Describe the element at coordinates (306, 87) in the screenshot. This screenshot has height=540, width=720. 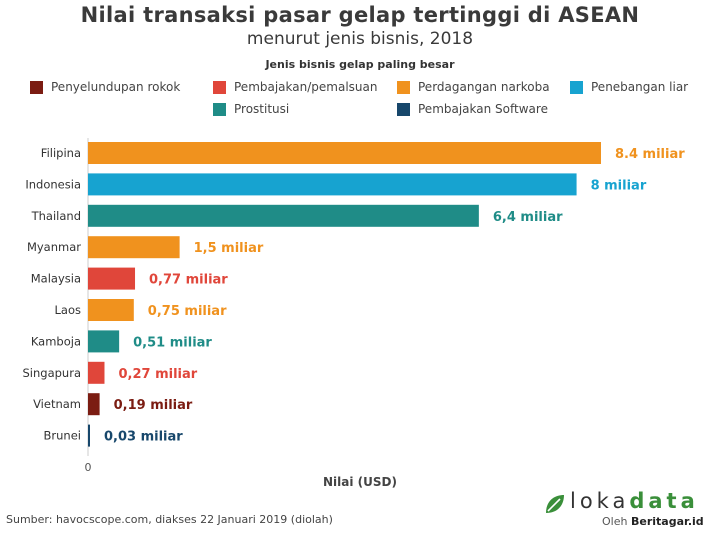
I see `legend-label: Pembajakan/pemalsuan` at that location.